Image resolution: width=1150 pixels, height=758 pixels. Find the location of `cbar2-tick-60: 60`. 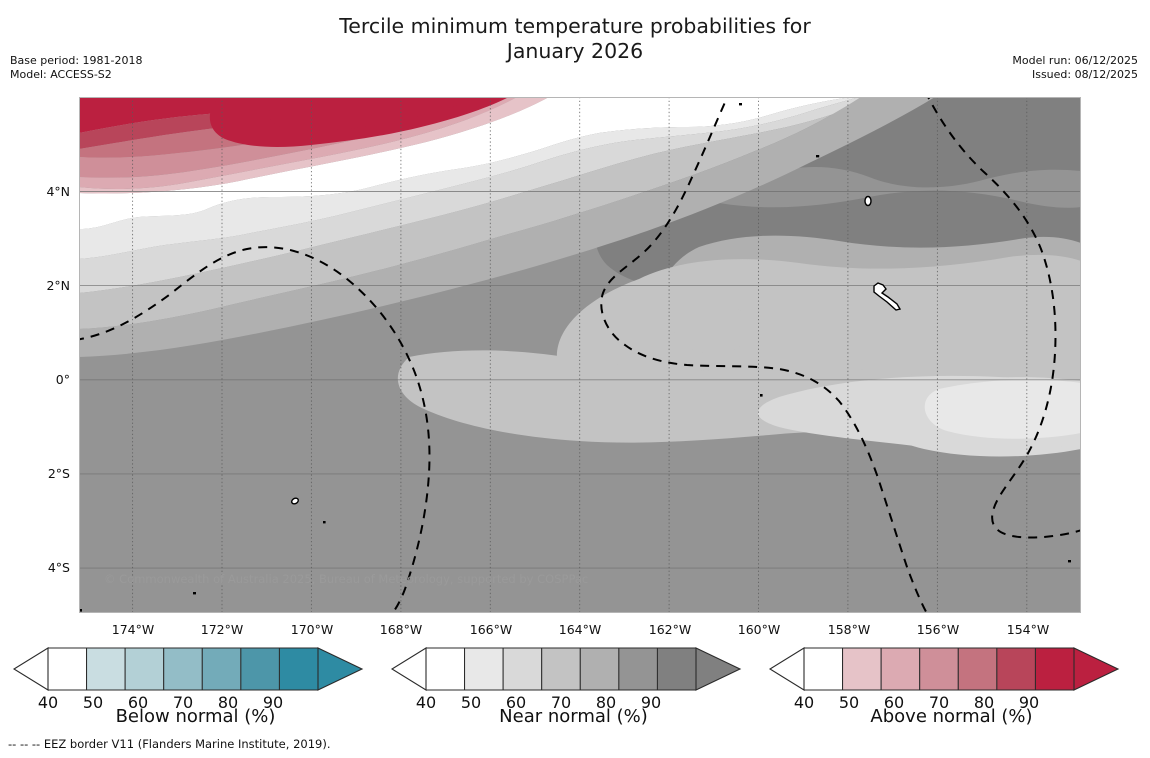

cbar2-tick-60: 60 is located at coordinates (894, 702).